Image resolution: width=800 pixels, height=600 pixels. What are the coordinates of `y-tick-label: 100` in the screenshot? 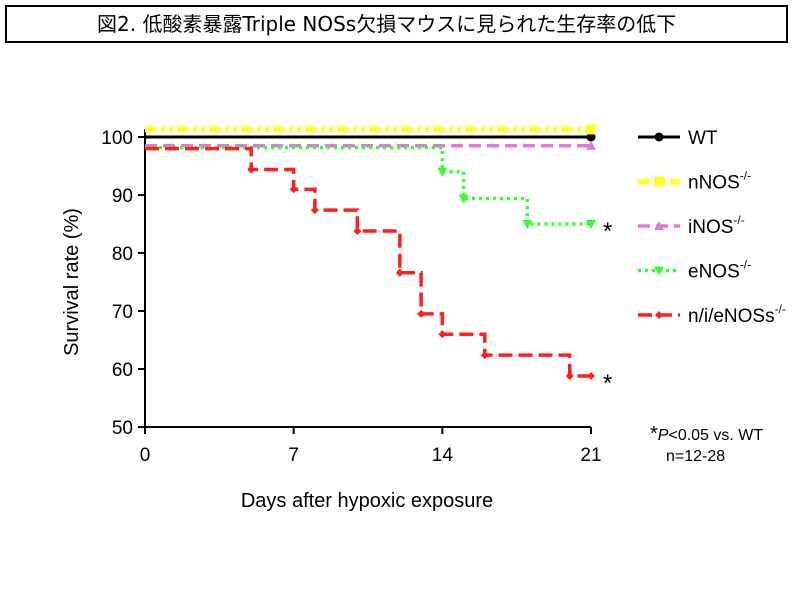 It's located at (117, 138).